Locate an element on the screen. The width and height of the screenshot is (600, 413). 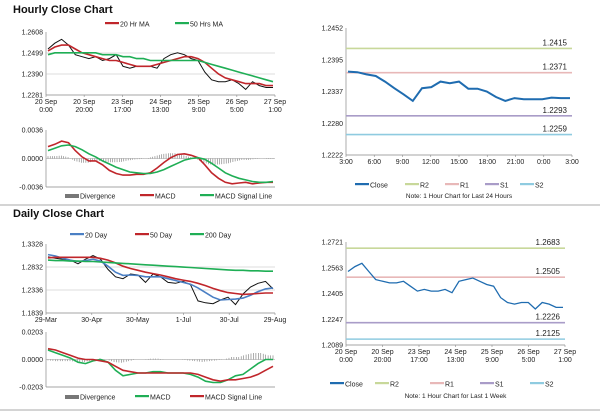
level-label-r2: 1.2415 is located at coordinates (555, 42).